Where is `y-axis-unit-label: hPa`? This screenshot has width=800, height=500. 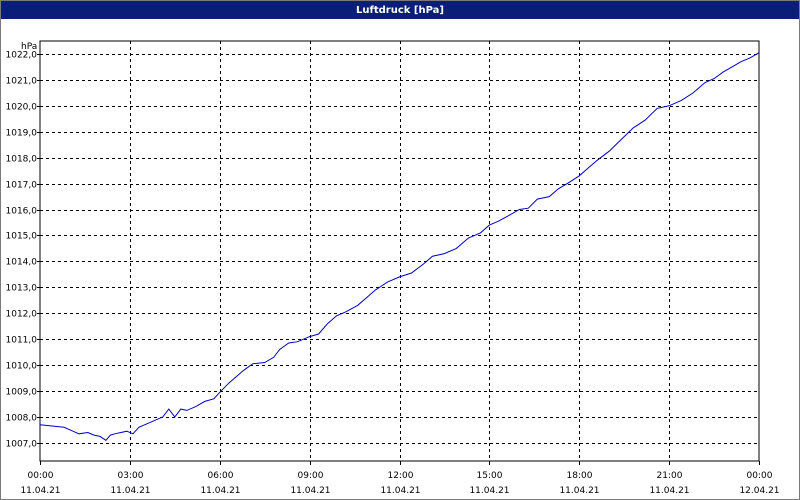
y-axis-unit-label: hPa is located at coordinates (29, 47).